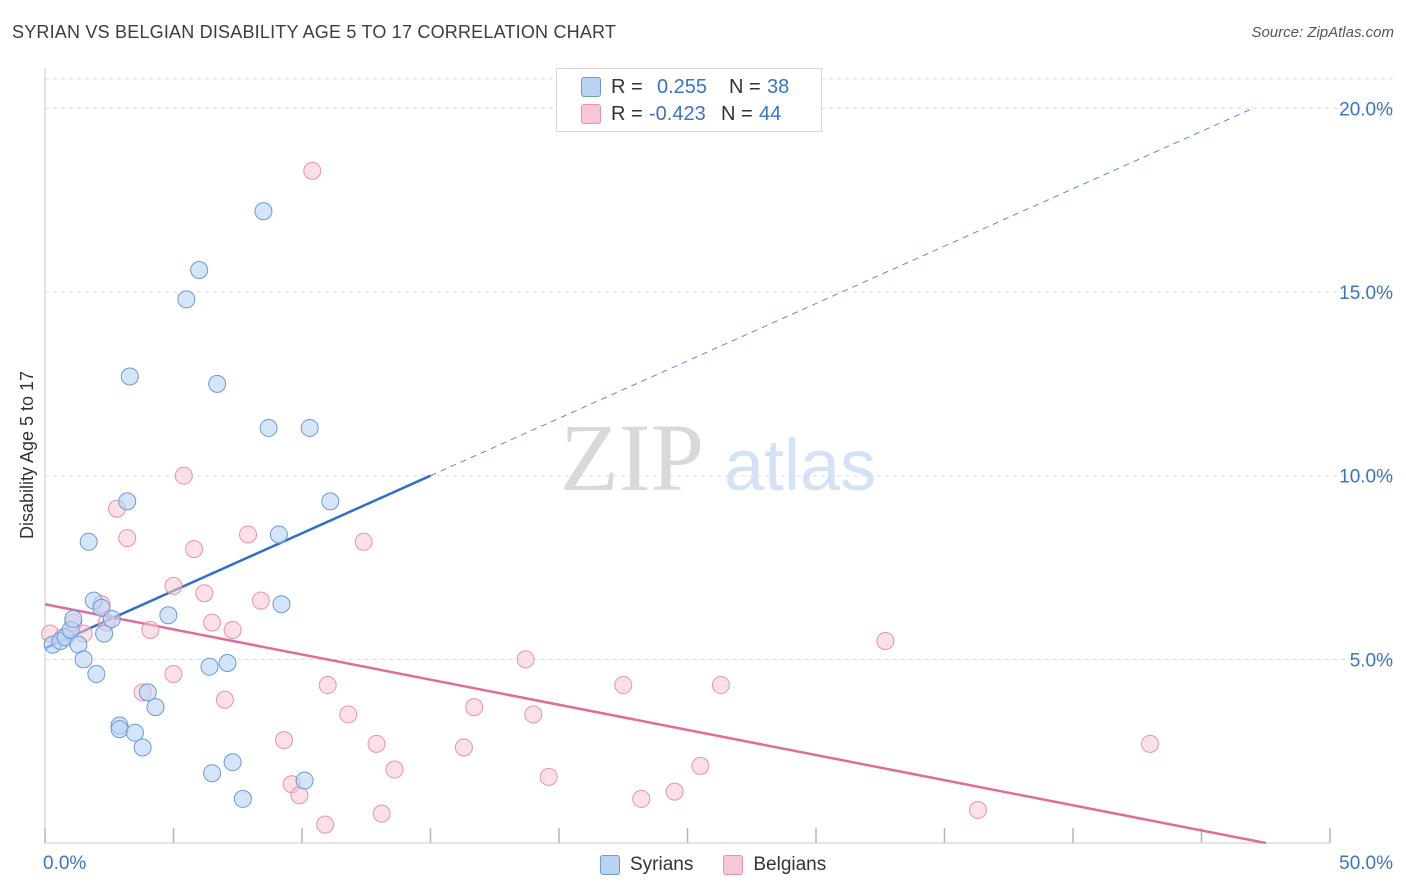 Image resolution: width=1406 pixels, height=892 pixels. I want to click on watermark-zip: ZIP, so click(632, 457).